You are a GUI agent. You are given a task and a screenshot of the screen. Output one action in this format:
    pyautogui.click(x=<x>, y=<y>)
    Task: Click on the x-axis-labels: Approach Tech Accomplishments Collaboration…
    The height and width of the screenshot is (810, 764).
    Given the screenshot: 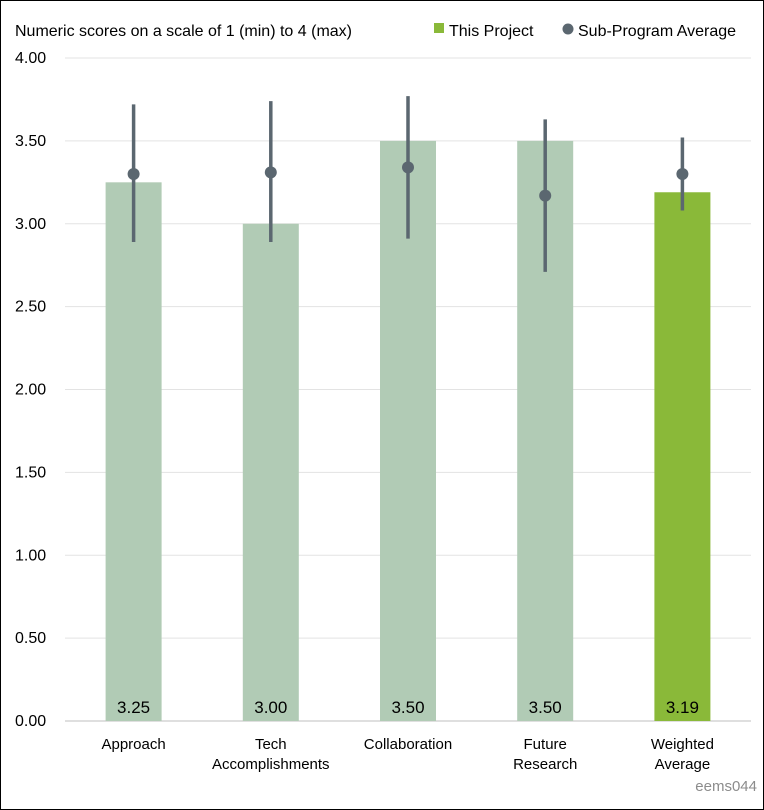 What is the action you would take?
    pyautogui.click(x=407, y=754)
    